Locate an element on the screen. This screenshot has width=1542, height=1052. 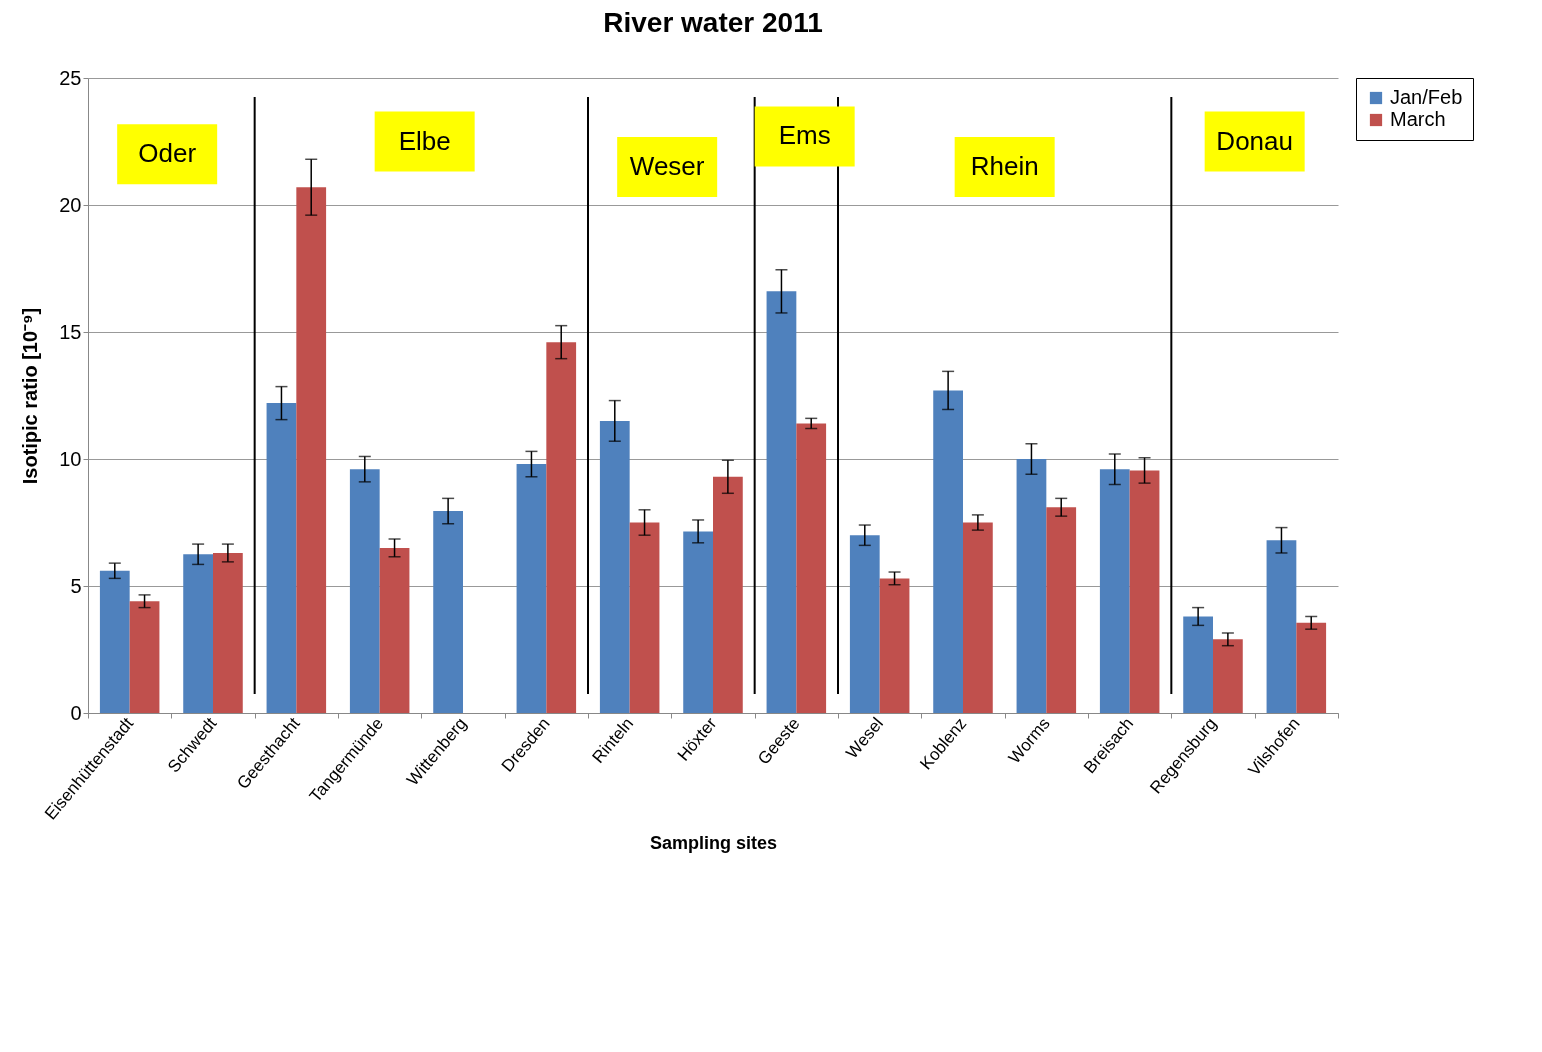
x-axis-title: Sampling sites is located at coordinates (713, 842).